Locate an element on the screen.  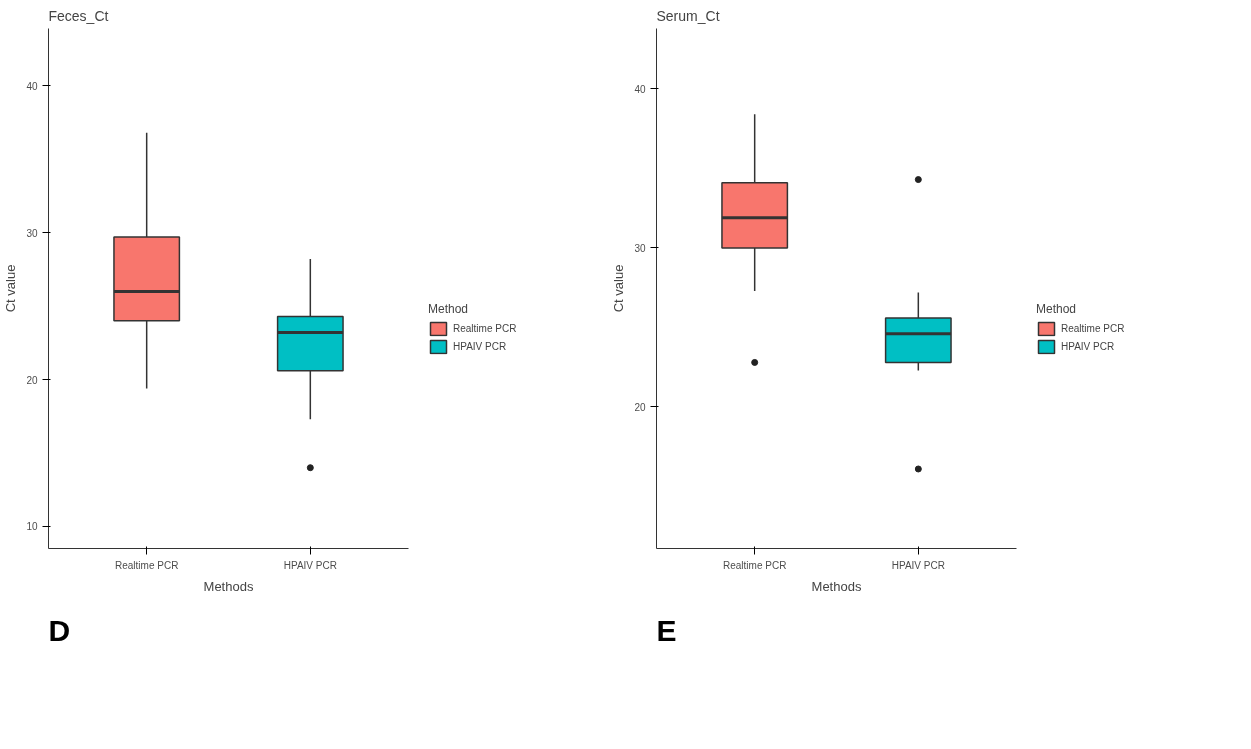
text: D is located at coordinates (59, 630).